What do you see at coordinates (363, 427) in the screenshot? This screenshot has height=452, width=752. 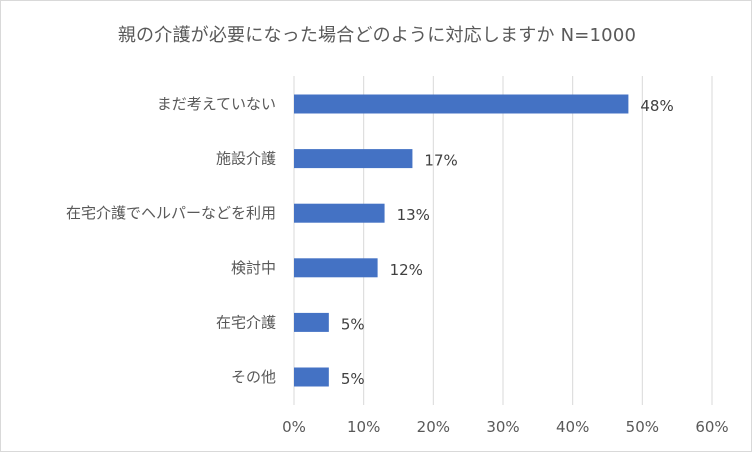 I see `x-tick-label: 10%` at bounding box center [363, 427].